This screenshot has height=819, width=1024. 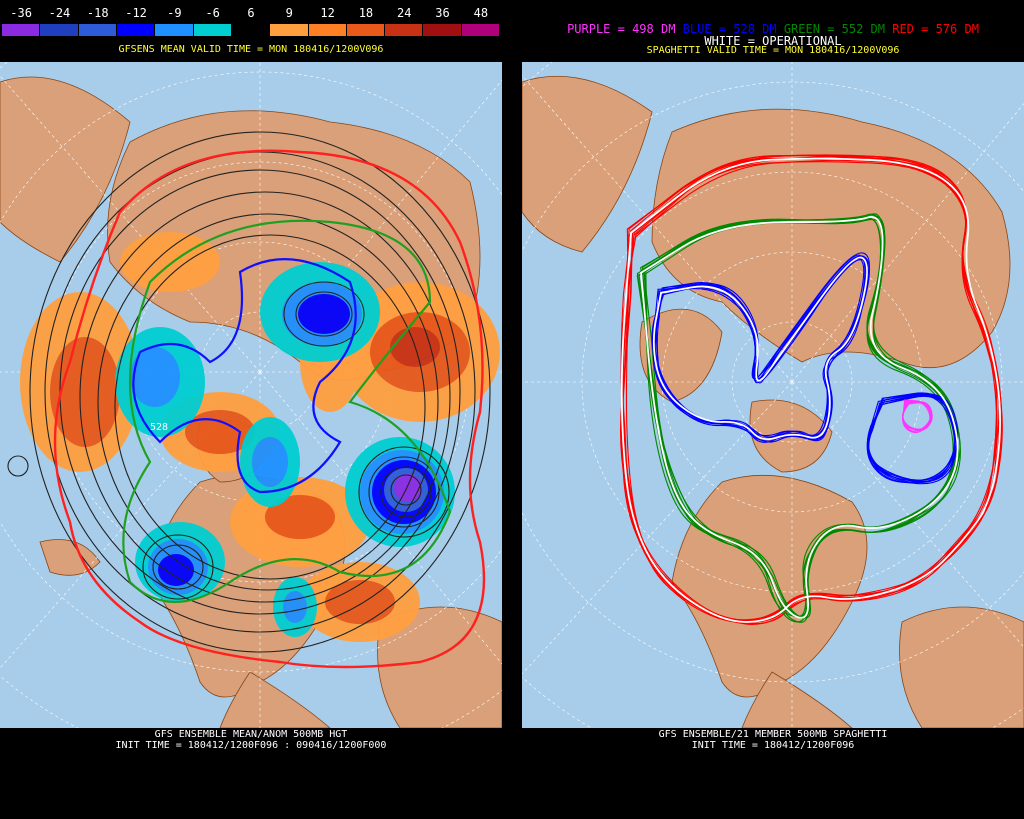 I want to click on panel-divider, so click(x=512, y=409).